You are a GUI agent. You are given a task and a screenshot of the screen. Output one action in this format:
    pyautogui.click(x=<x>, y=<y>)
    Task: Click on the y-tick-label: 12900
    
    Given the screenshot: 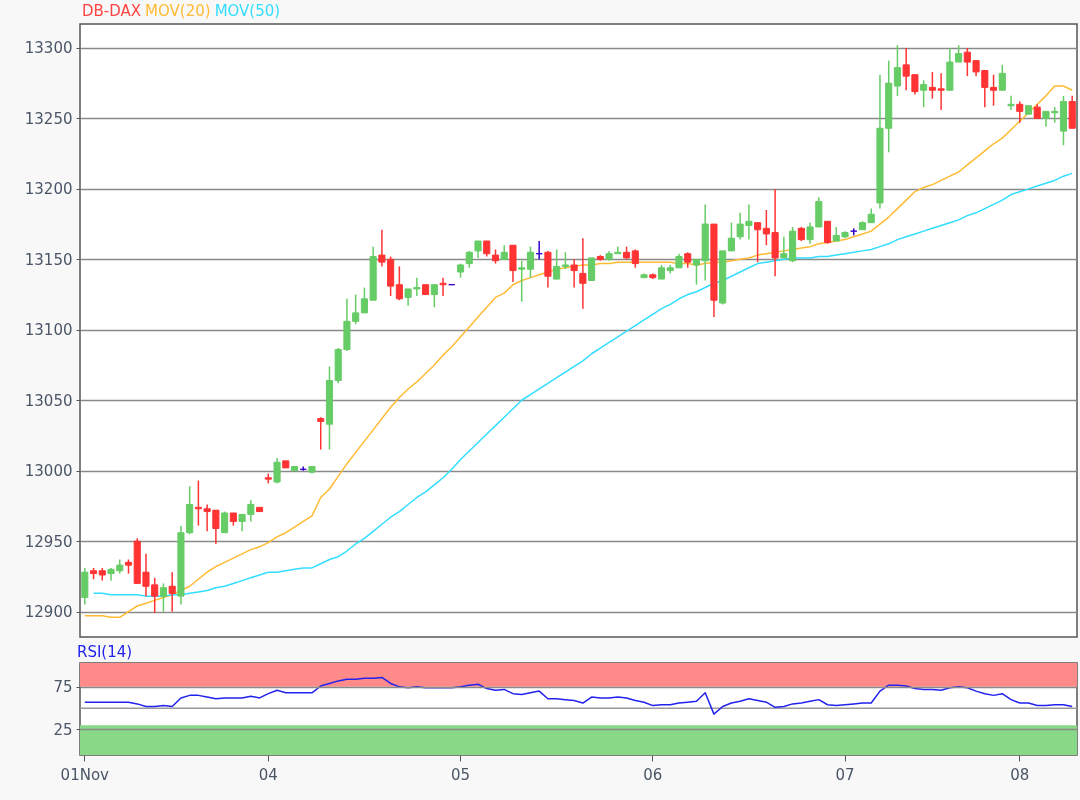 What is the action you would take?
    pyautogui.click(x=48, y=612)
    